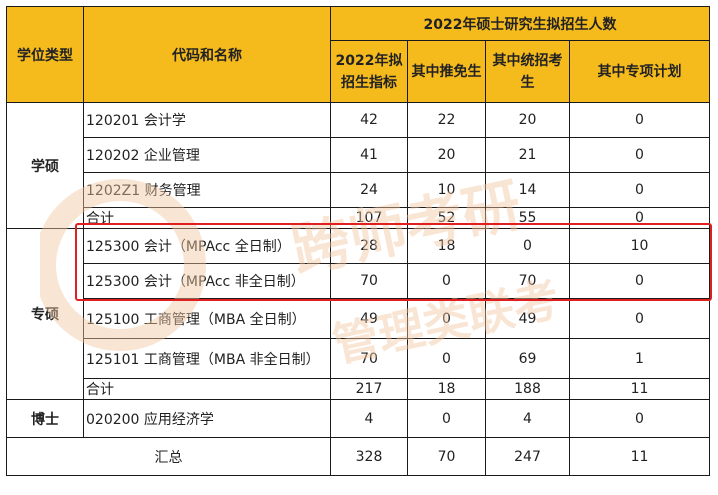 The image size is (718, 495). What do you see at coordinates (369, 418) in the screenshot?
I see `plan-cell: 4` at bounding box center [369, 418].